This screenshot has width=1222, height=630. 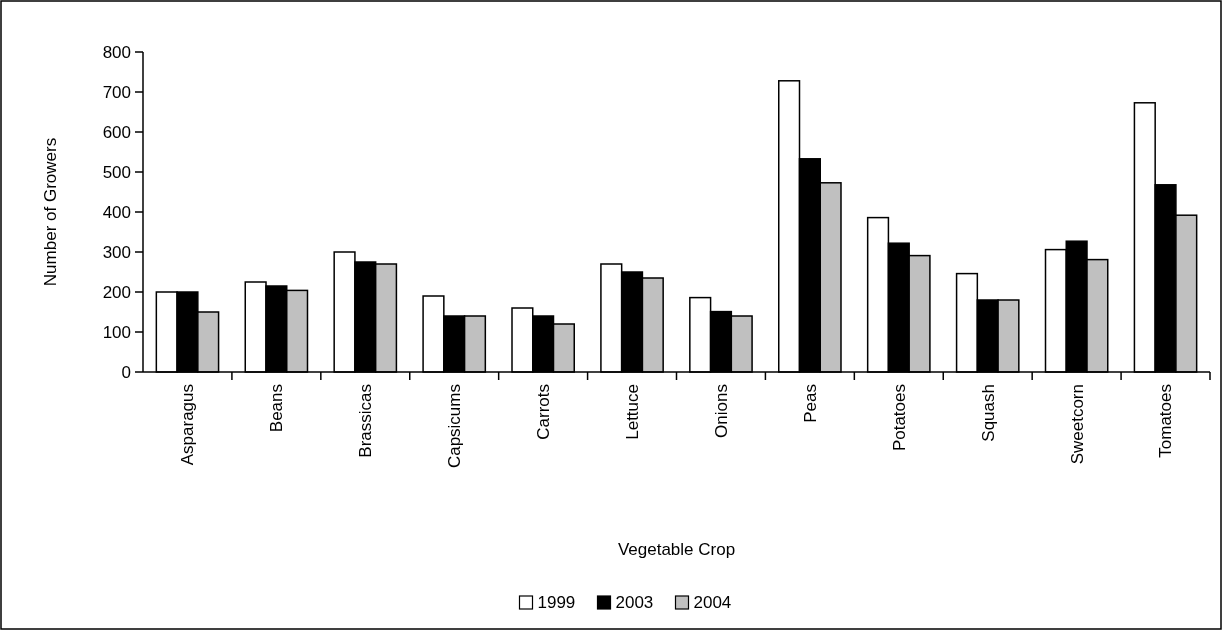 What do you see at coordinates (188, 425) in the screenshot?
I see `x-tick-label: Asparagus` at bounding box center [188, 425].